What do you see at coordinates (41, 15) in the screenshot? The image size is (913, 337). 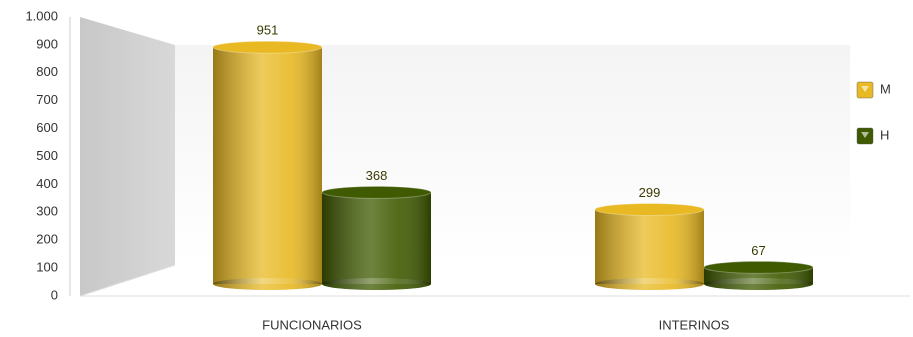 I see `y-tick-label: 1.000` at bounding box center [41, 15].